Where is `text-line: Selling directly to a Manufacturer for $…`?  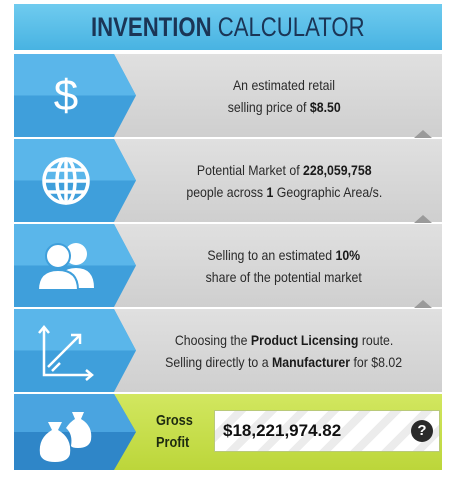 text-line: Selling directly to a Manufacturer for $… is located at coordinates (284, 362).